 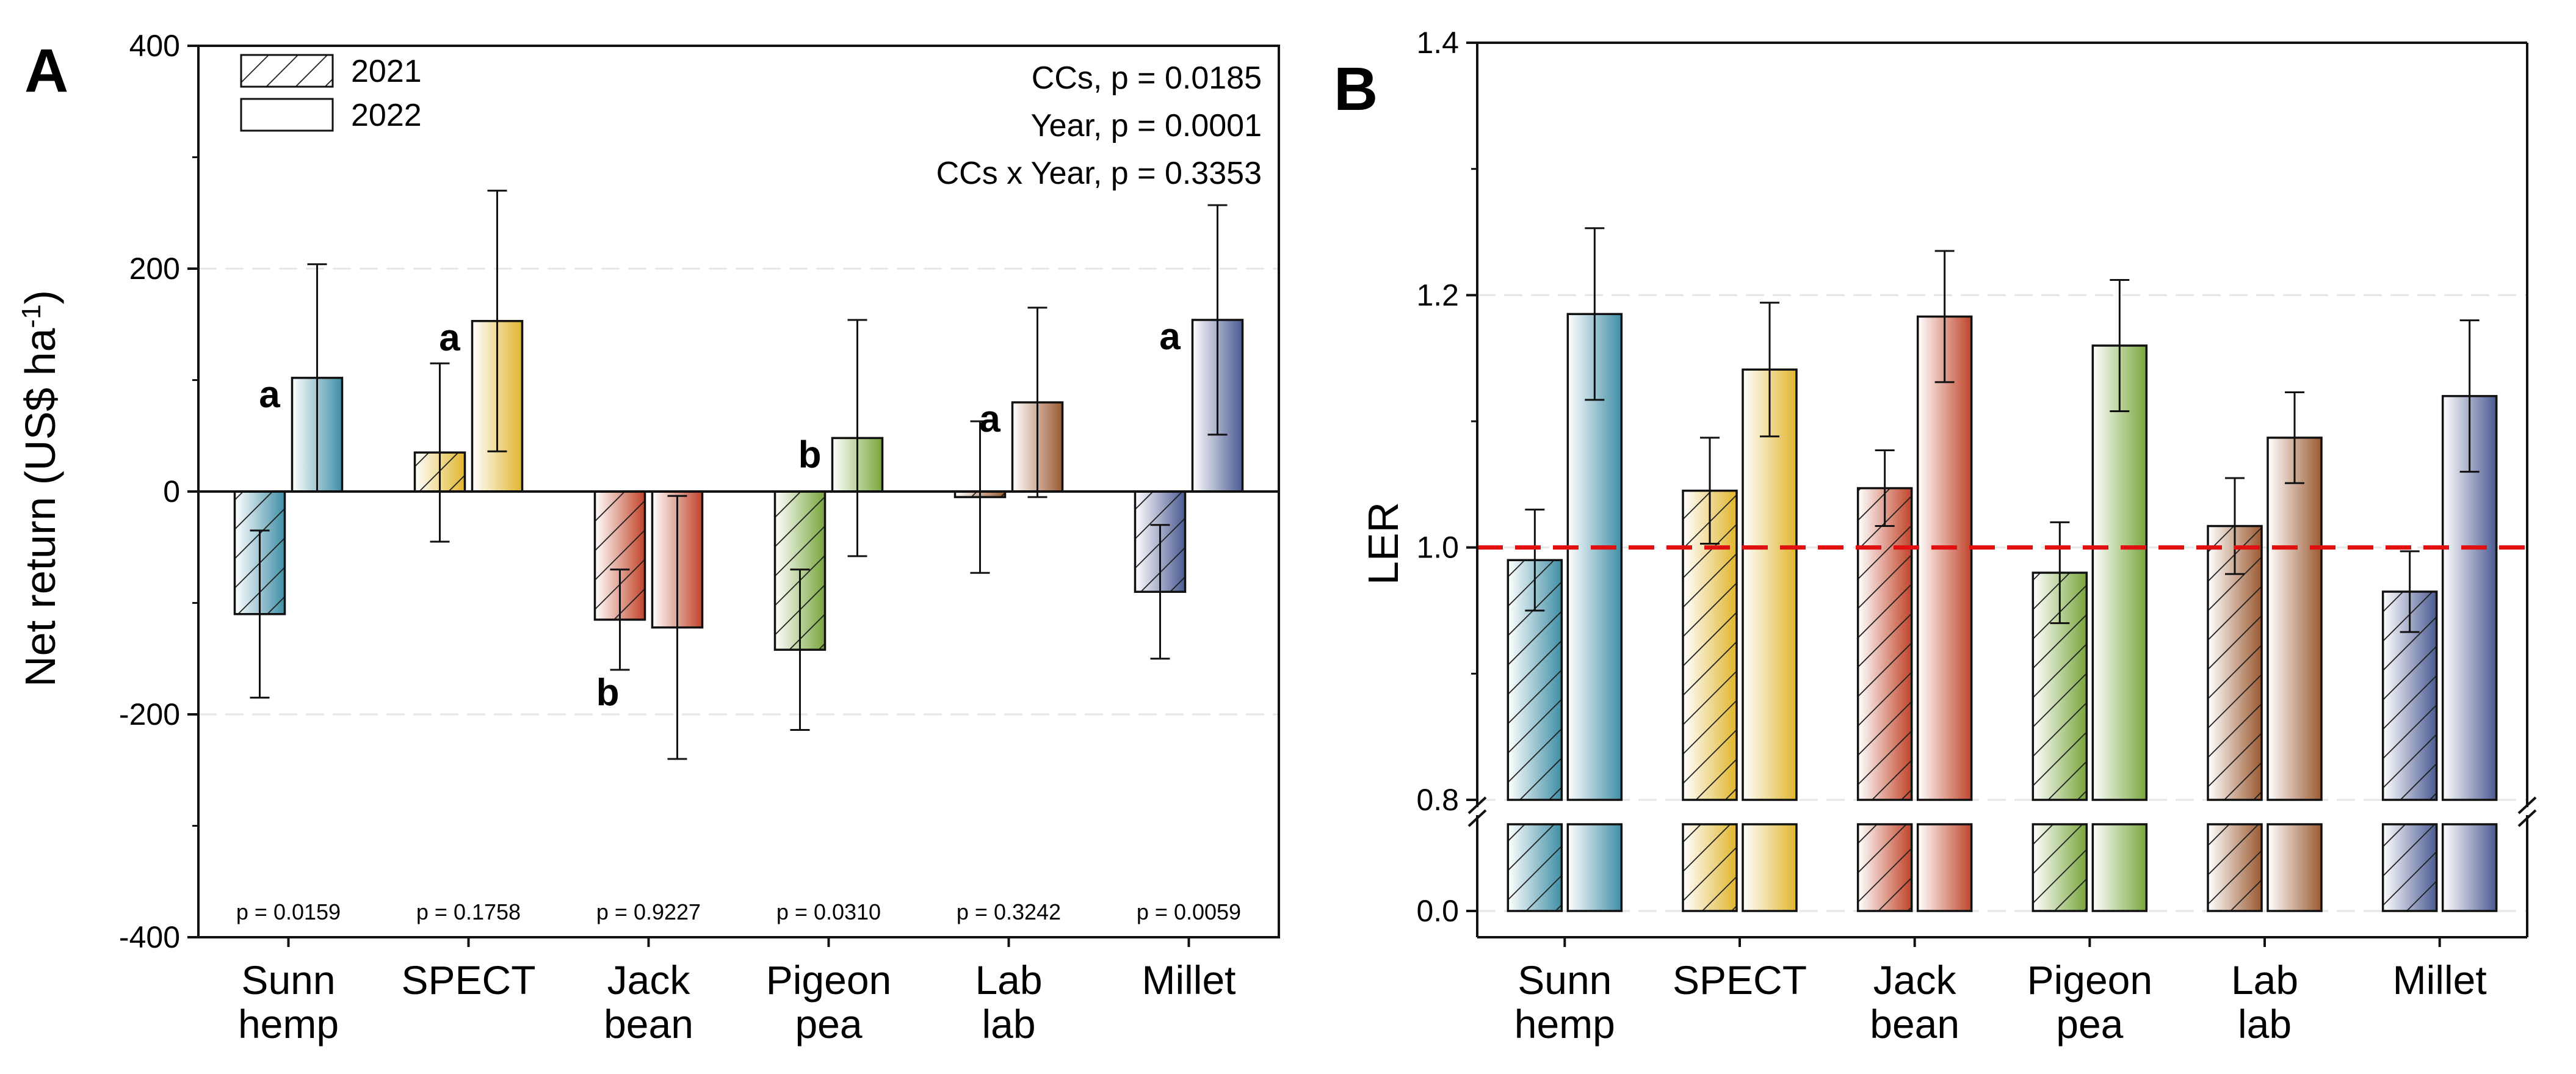 What do you see at coordinates (2090, 1002) in the screenshot?
I see `panel-b-category-label: Pigeon pea` at bounding box center [2090, 1002].